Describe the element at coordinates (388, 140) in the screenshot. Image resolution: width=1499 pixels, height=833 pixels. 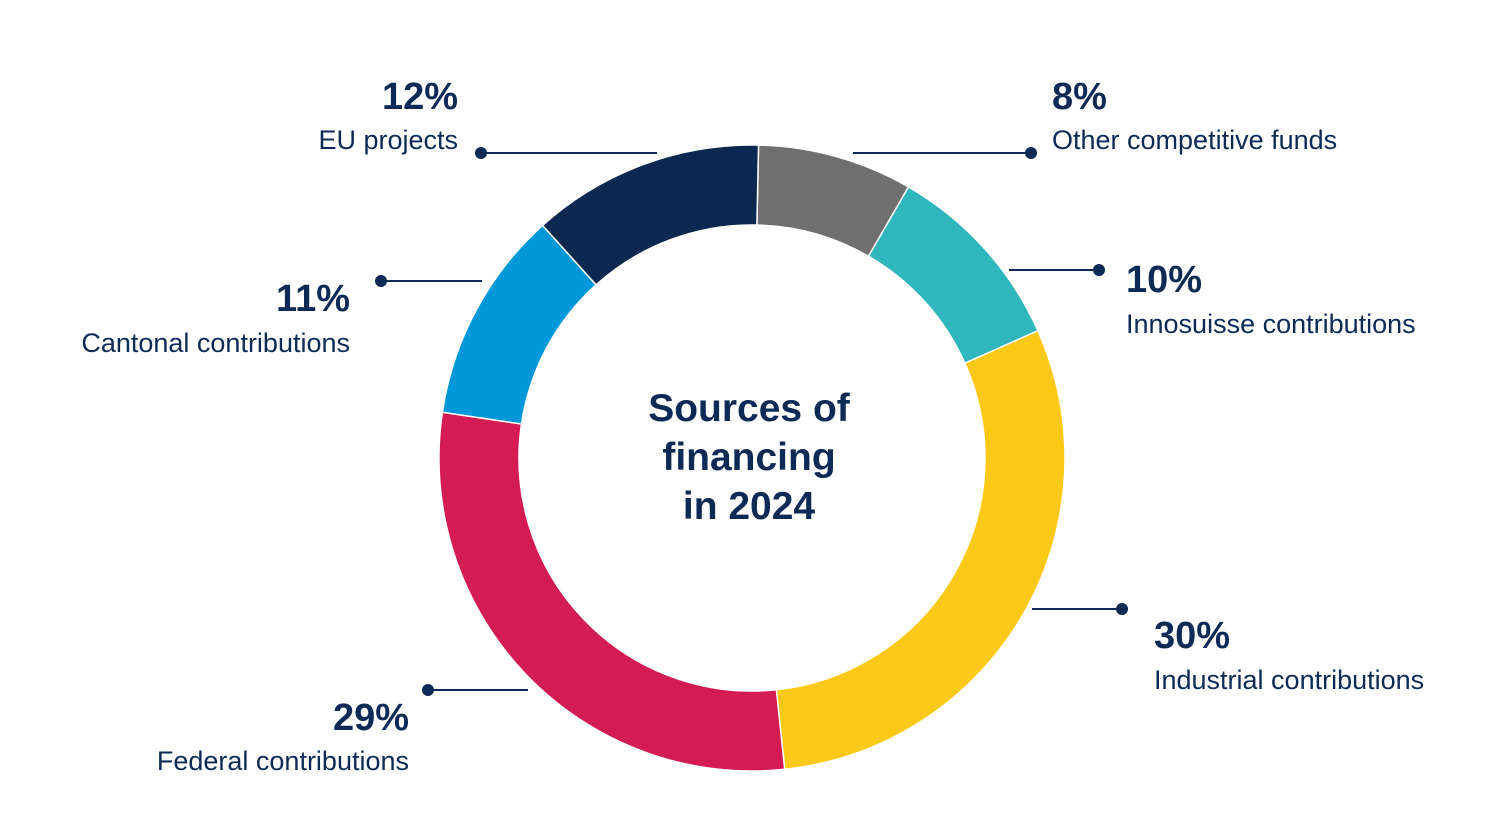
I see `slice-label-eu-projects: EU projects` at that location.